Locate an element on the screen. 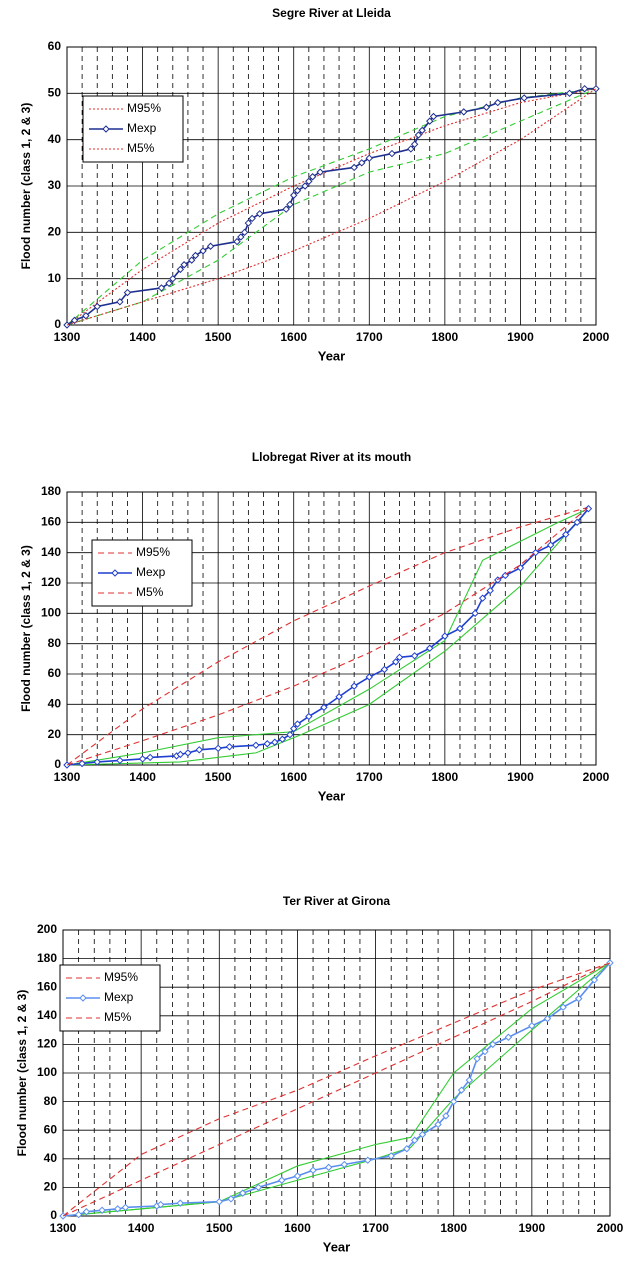 This screenshot has height=1274, width=623. y-tick-label: 40 is located at coordinates (51, 1158).